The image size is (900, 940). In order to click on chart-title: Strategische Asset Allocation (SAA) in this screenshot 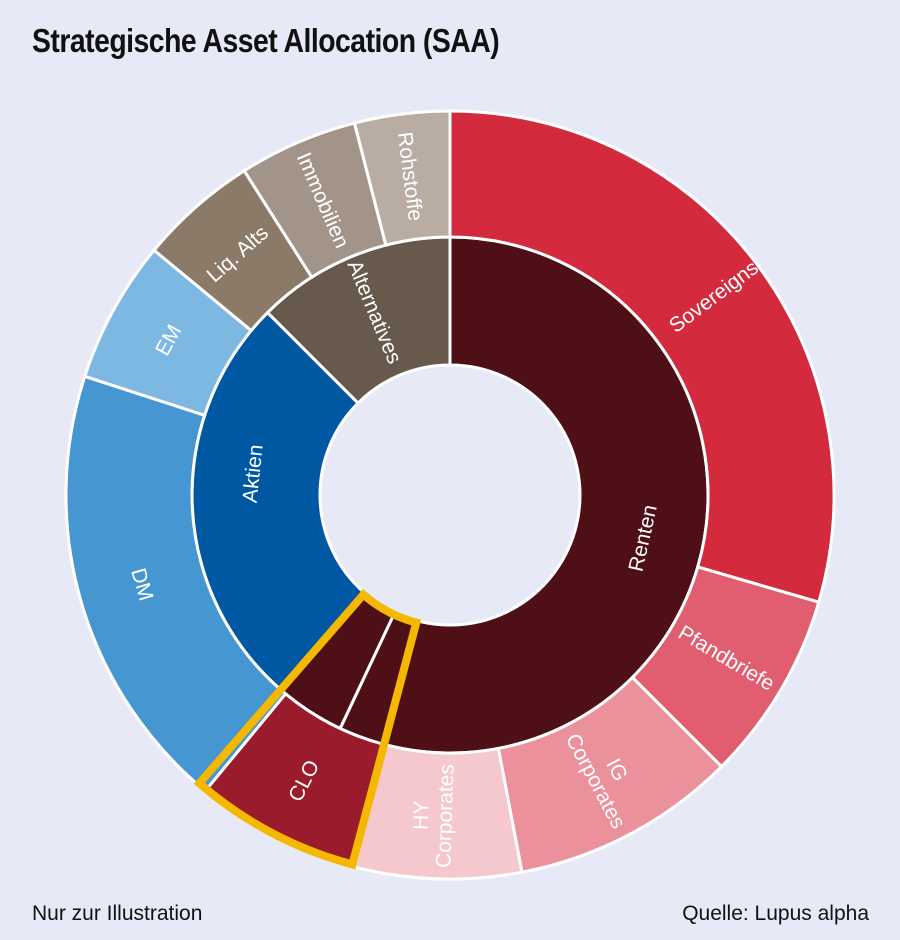, I will do `click(266, 40)`.